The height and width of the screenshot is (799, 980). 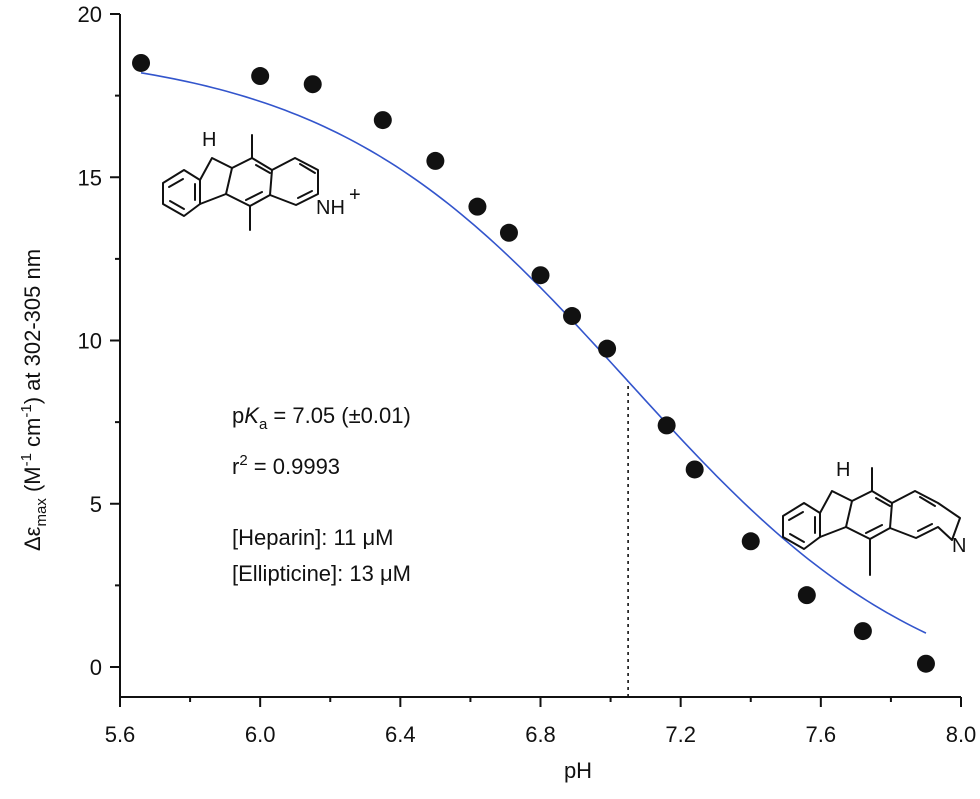 I want to click on x-tick-label: 6.0, so click(x=260, y=734).